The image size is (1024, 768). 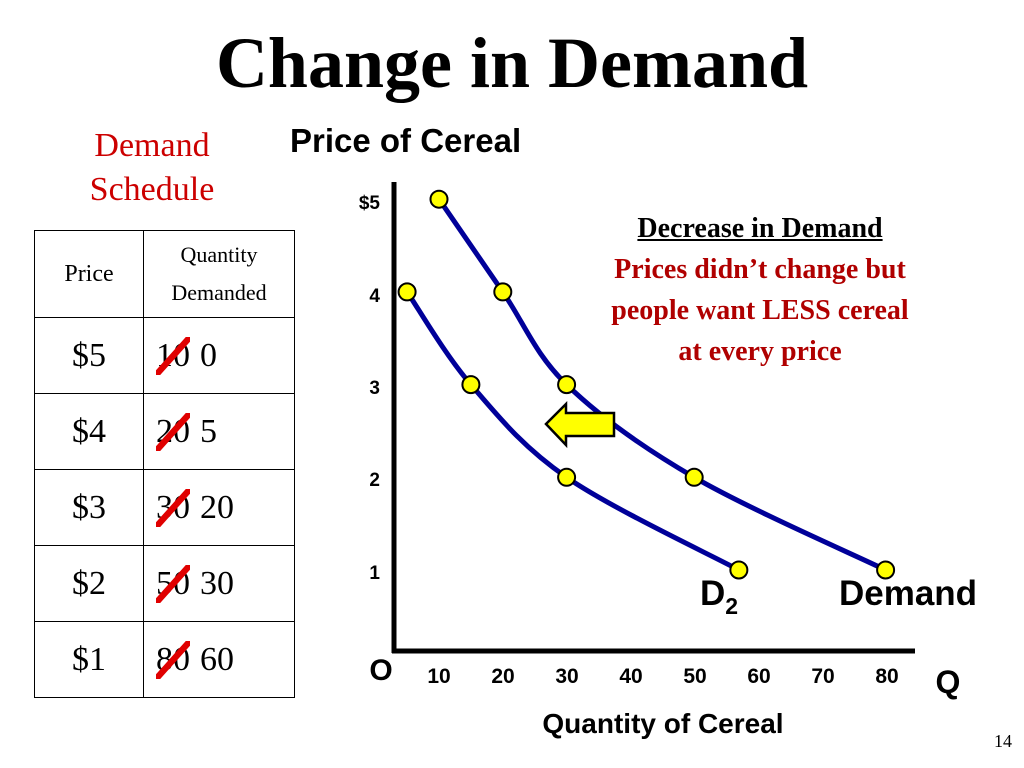 What do you see at coordinates (502, 676) in the screenshot?
I see `x-tick-label: 20` at bounding box center [502, 676].